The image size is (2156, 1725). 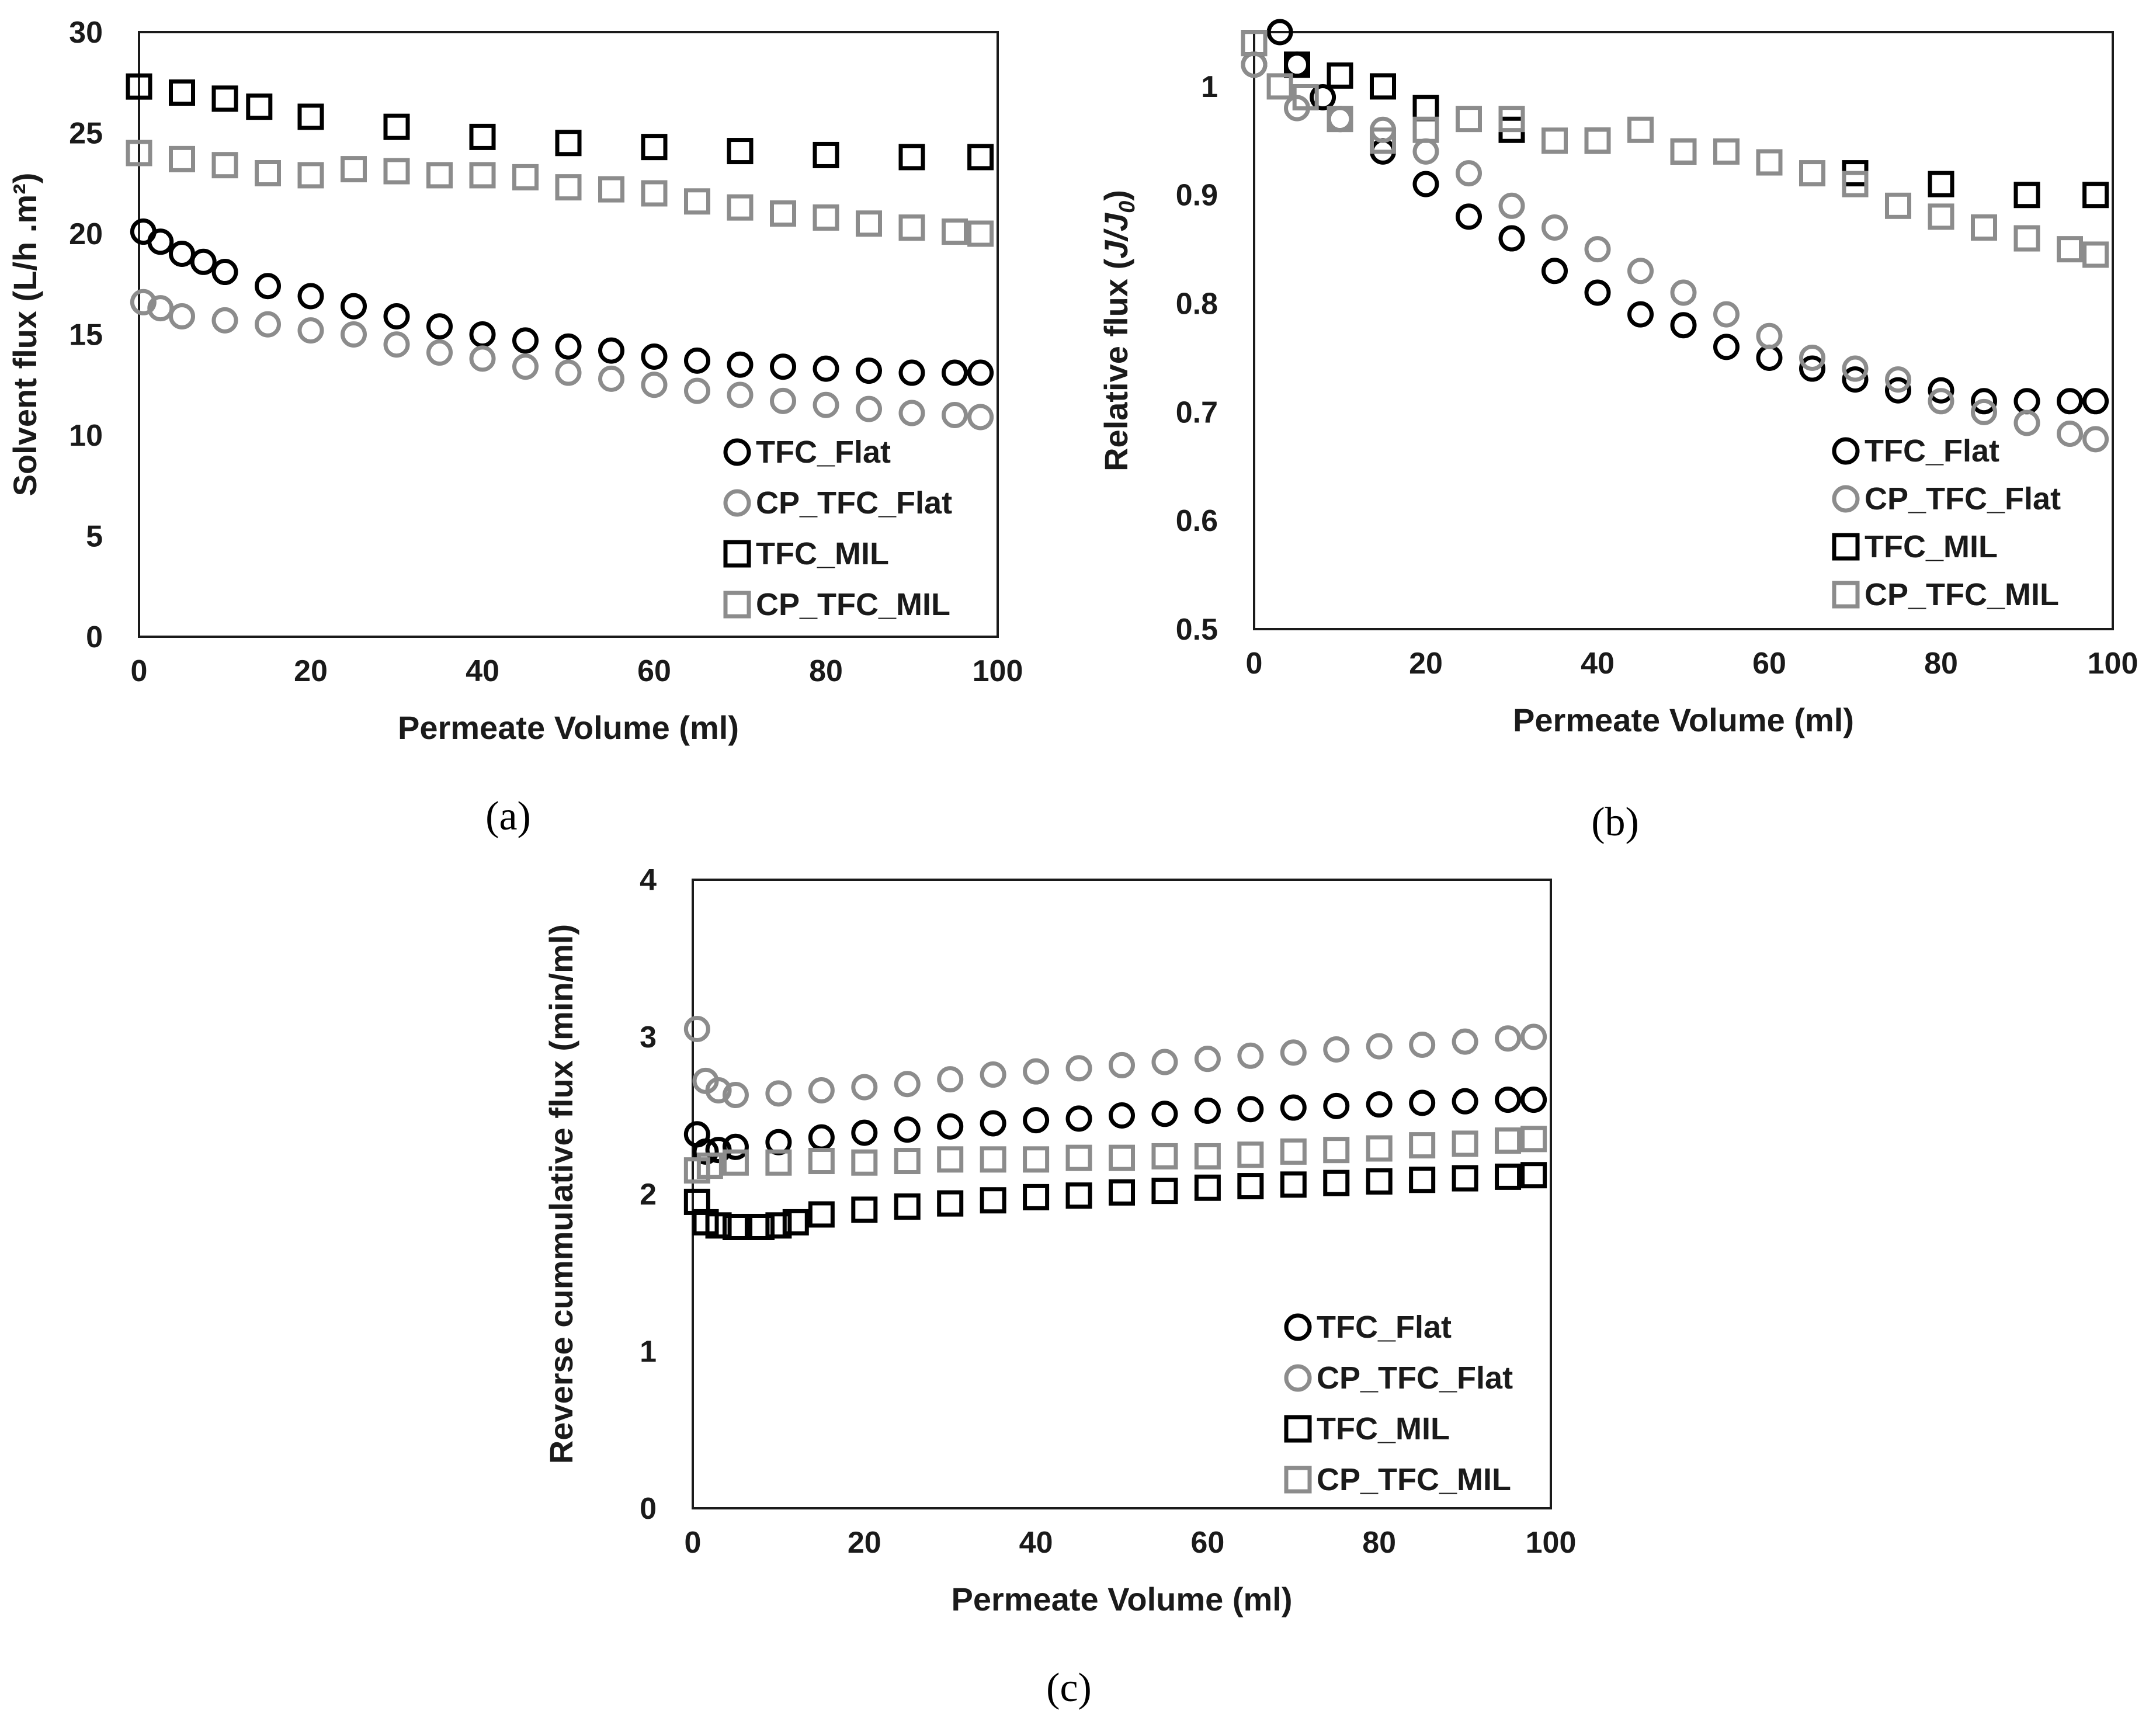 What do you see at coordinates (568, 727) in the screenshot?
I see `x-axis-title: Permeate Volume (ml)` at bounding box center [568, 727].